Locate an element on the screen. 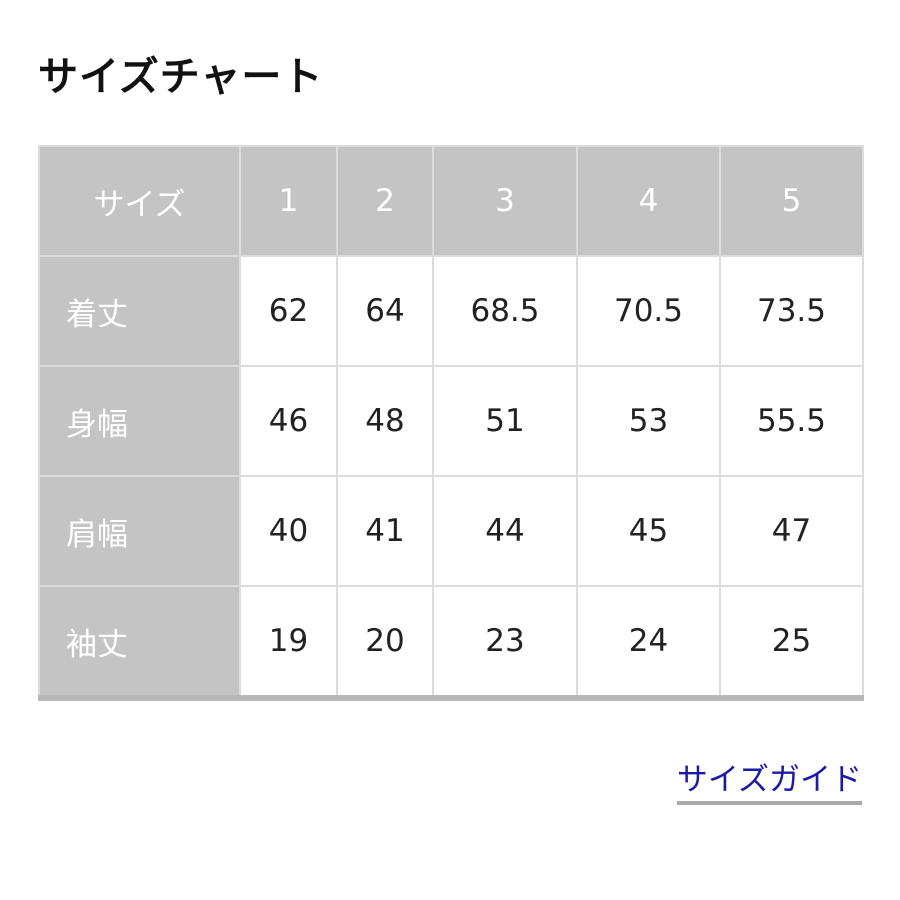 The image size is (900, 900). table-cell: 45 is located at coordinates (648, 531).